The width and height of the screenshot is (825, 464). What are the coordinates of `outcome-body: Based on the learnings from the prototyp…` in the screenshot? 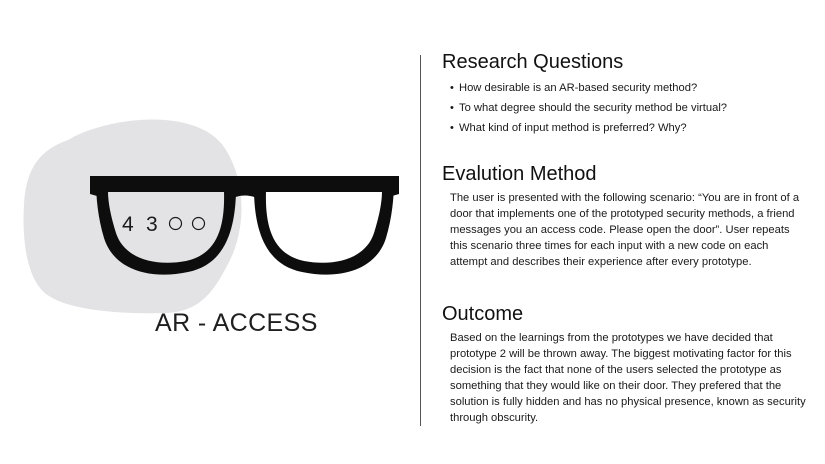 It's located at (628, 378).